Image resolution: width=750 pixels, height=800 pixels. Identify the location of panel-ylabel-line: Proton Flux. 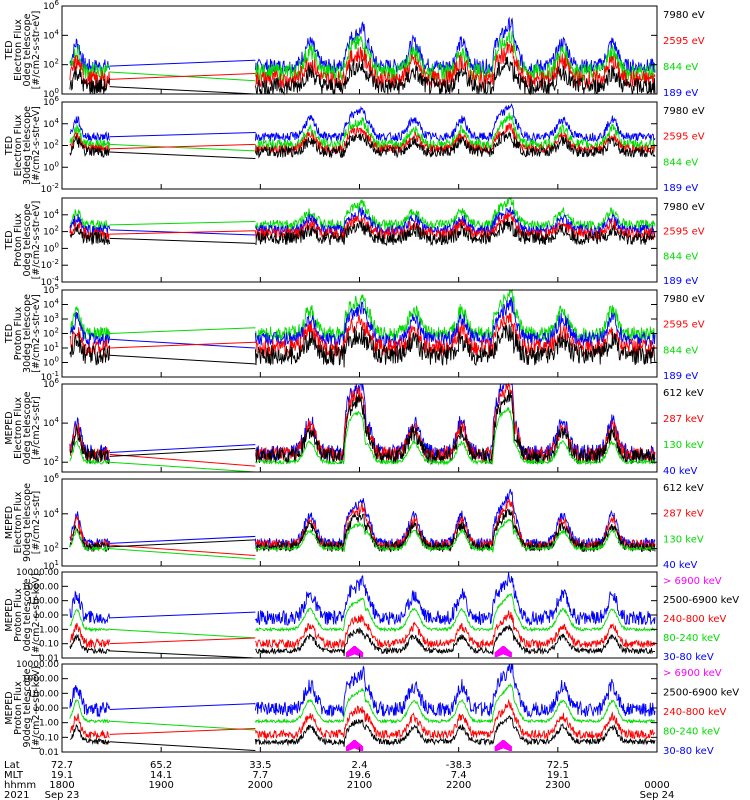
(18, 708).